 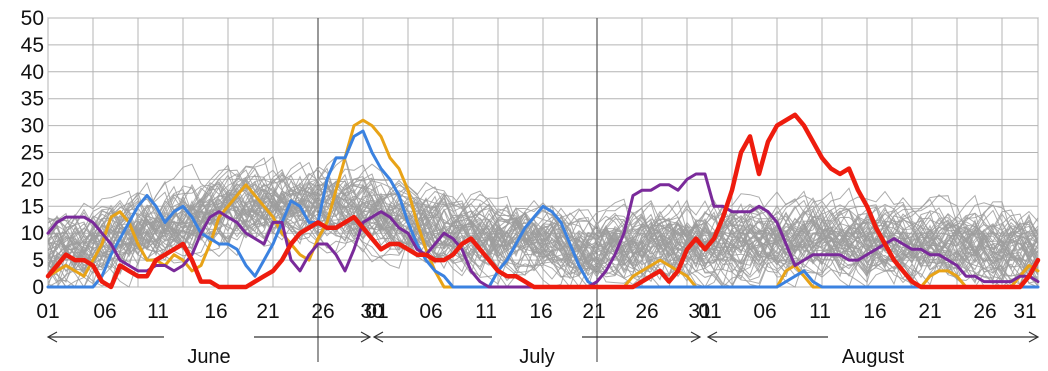 I want to click on y-tick-label: 20, so click(x=32, y=179).